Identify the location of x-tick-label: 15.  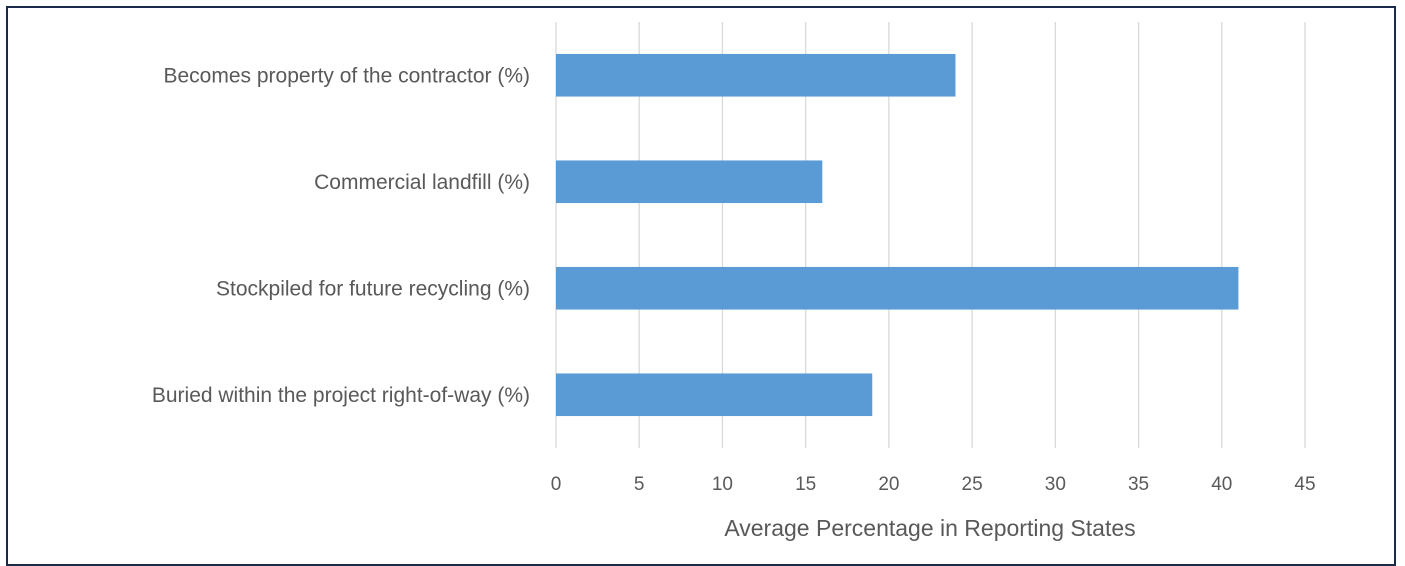
(805, 484).